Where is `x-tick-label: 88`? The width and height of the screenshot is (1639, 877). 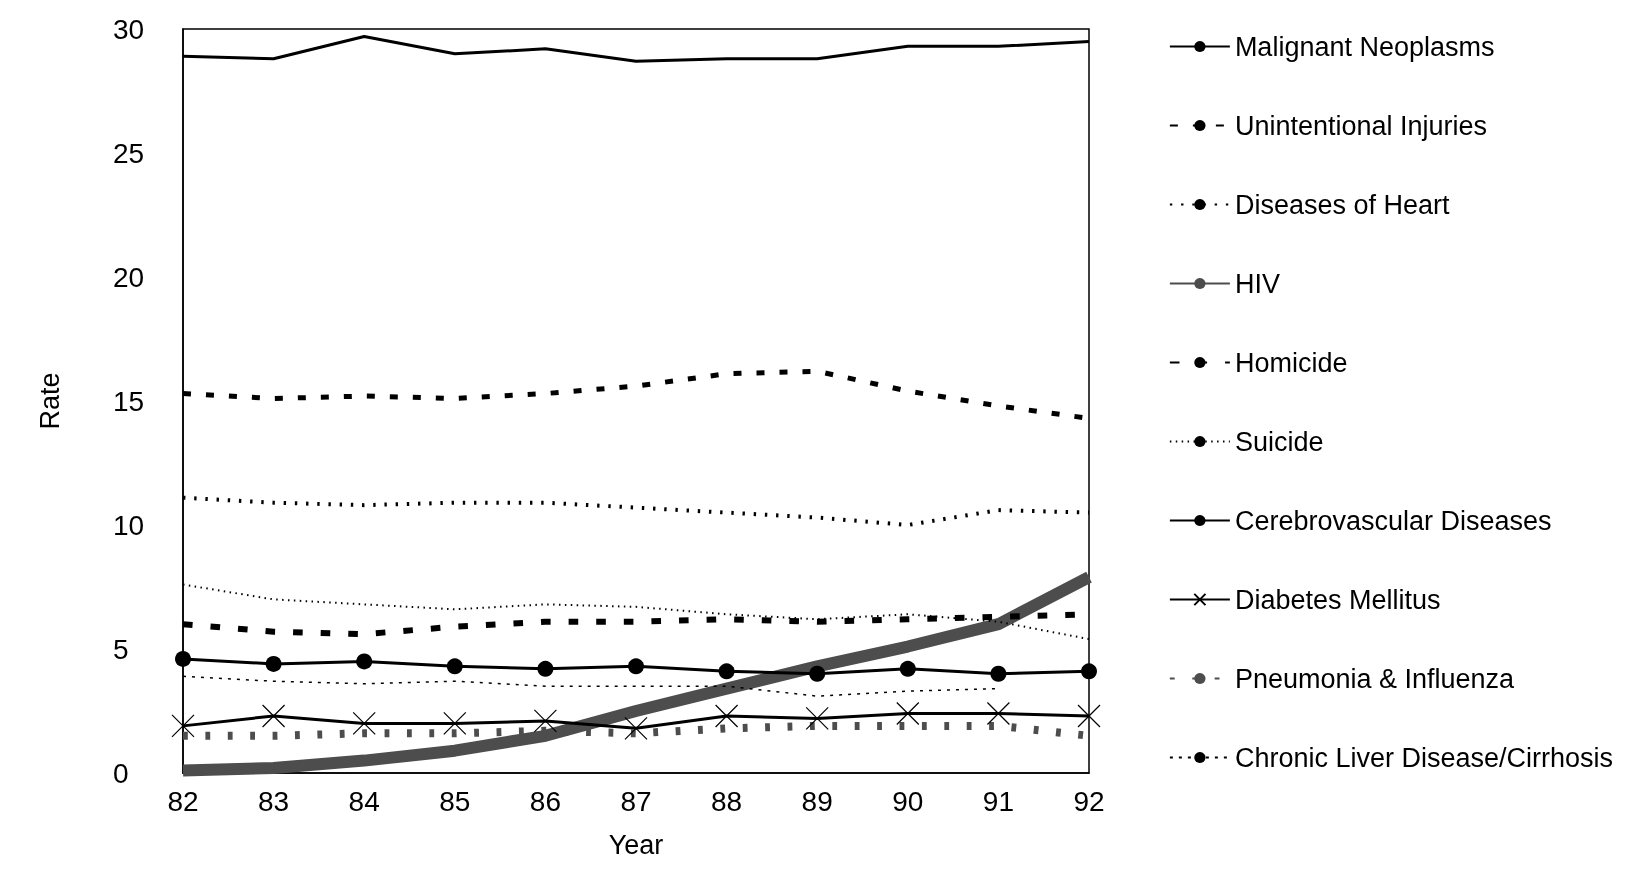 x-tick-label: 88 is located at coordinates (727, 801).